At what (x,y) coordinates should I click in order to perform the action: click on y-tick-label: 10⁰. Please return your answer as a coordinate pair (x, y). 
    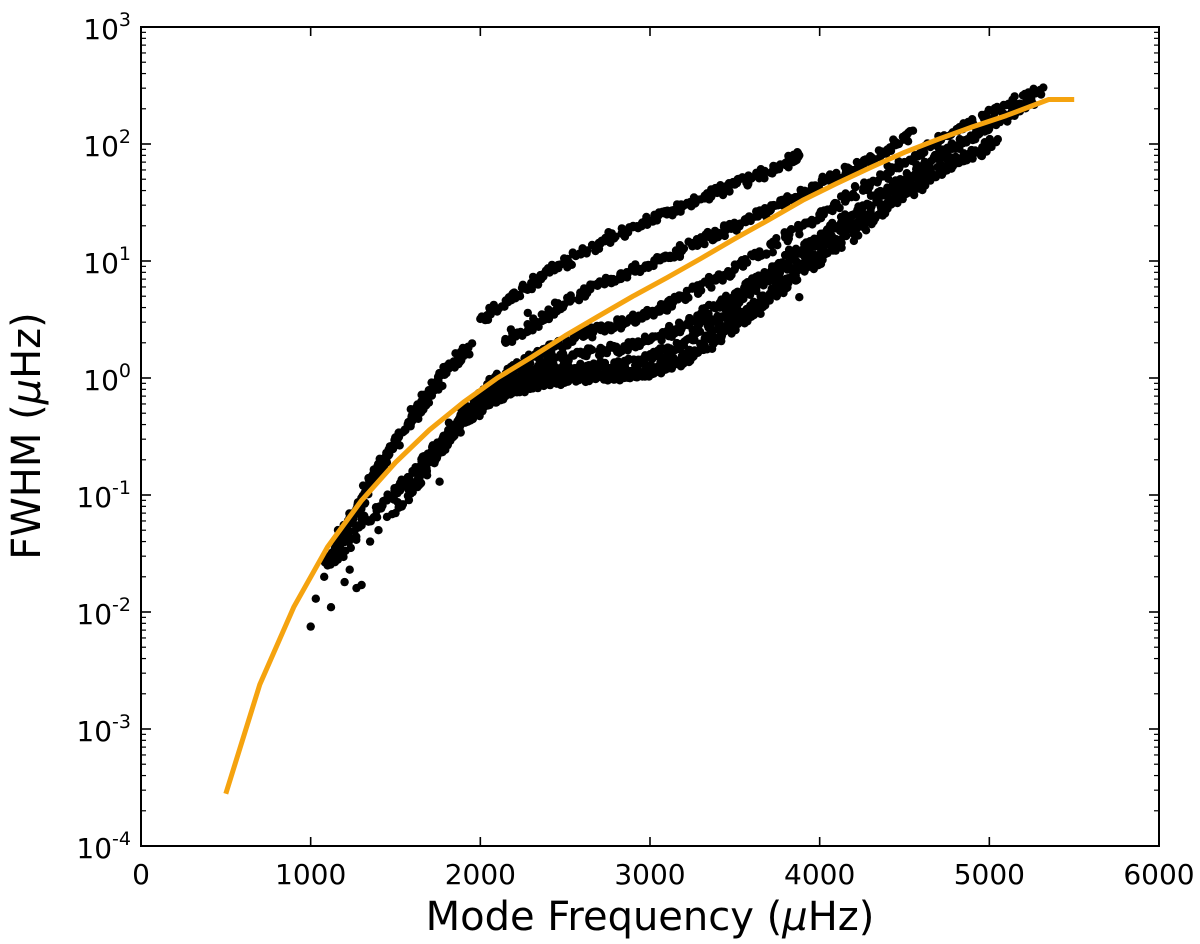
    Looking at the image, I should click on (107, 378).